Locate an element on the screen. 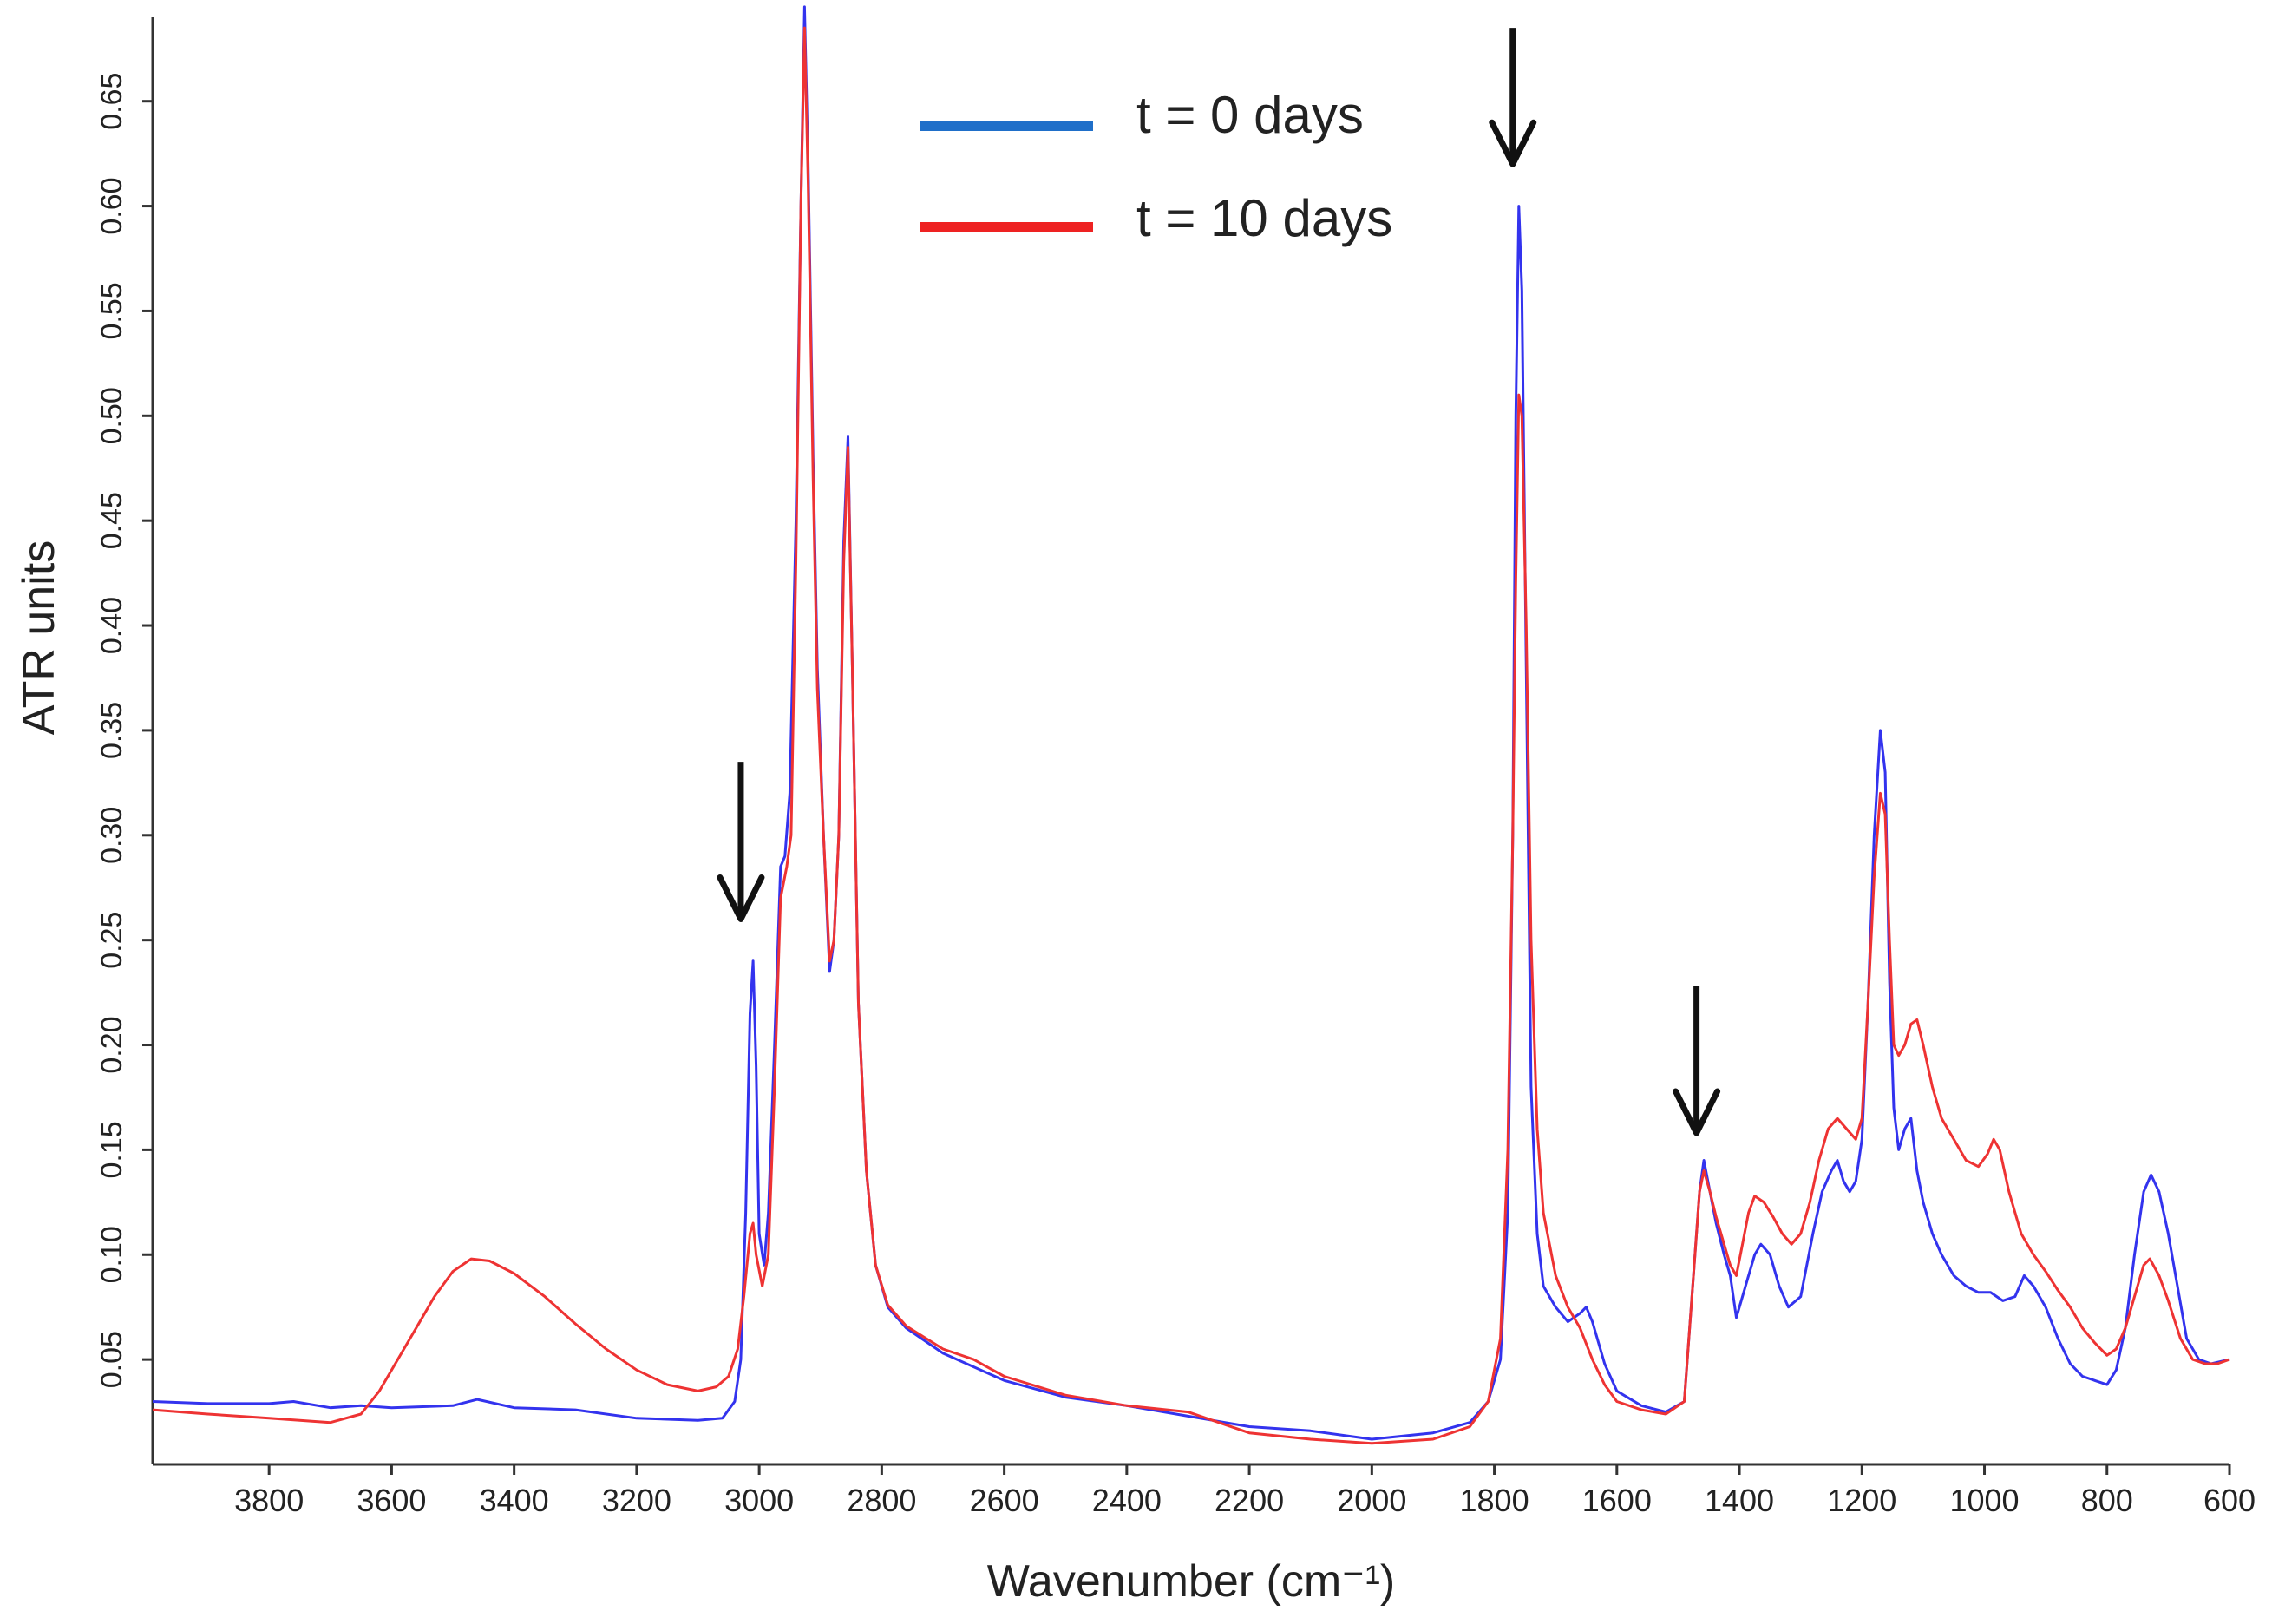 This screenshot has height=1624, width=2272. x-tick-label-15: 800 is located at coordinates (2107, 1500).